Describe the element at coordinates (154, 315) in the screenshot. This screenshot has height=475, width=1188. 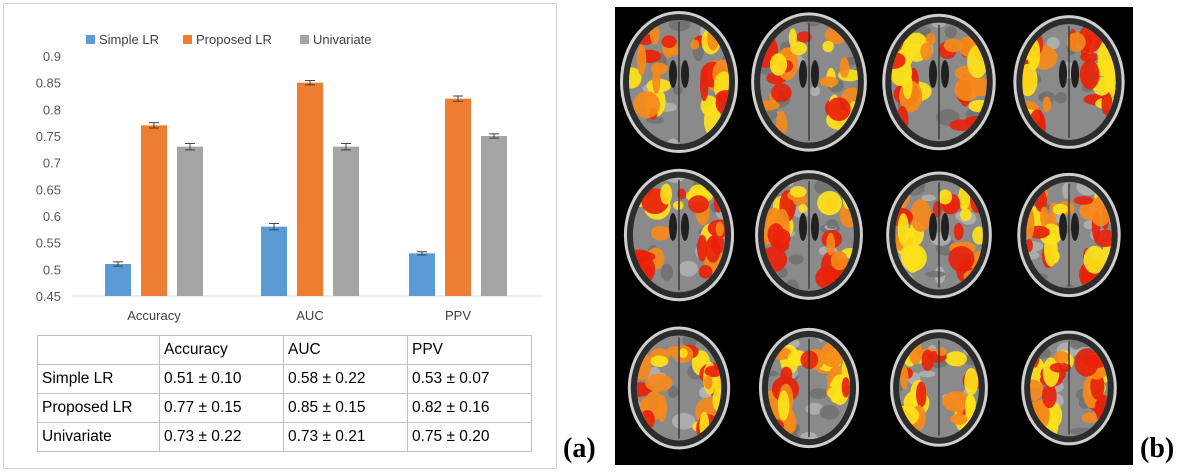
I see `x-category-label: Accuracy` at that location.